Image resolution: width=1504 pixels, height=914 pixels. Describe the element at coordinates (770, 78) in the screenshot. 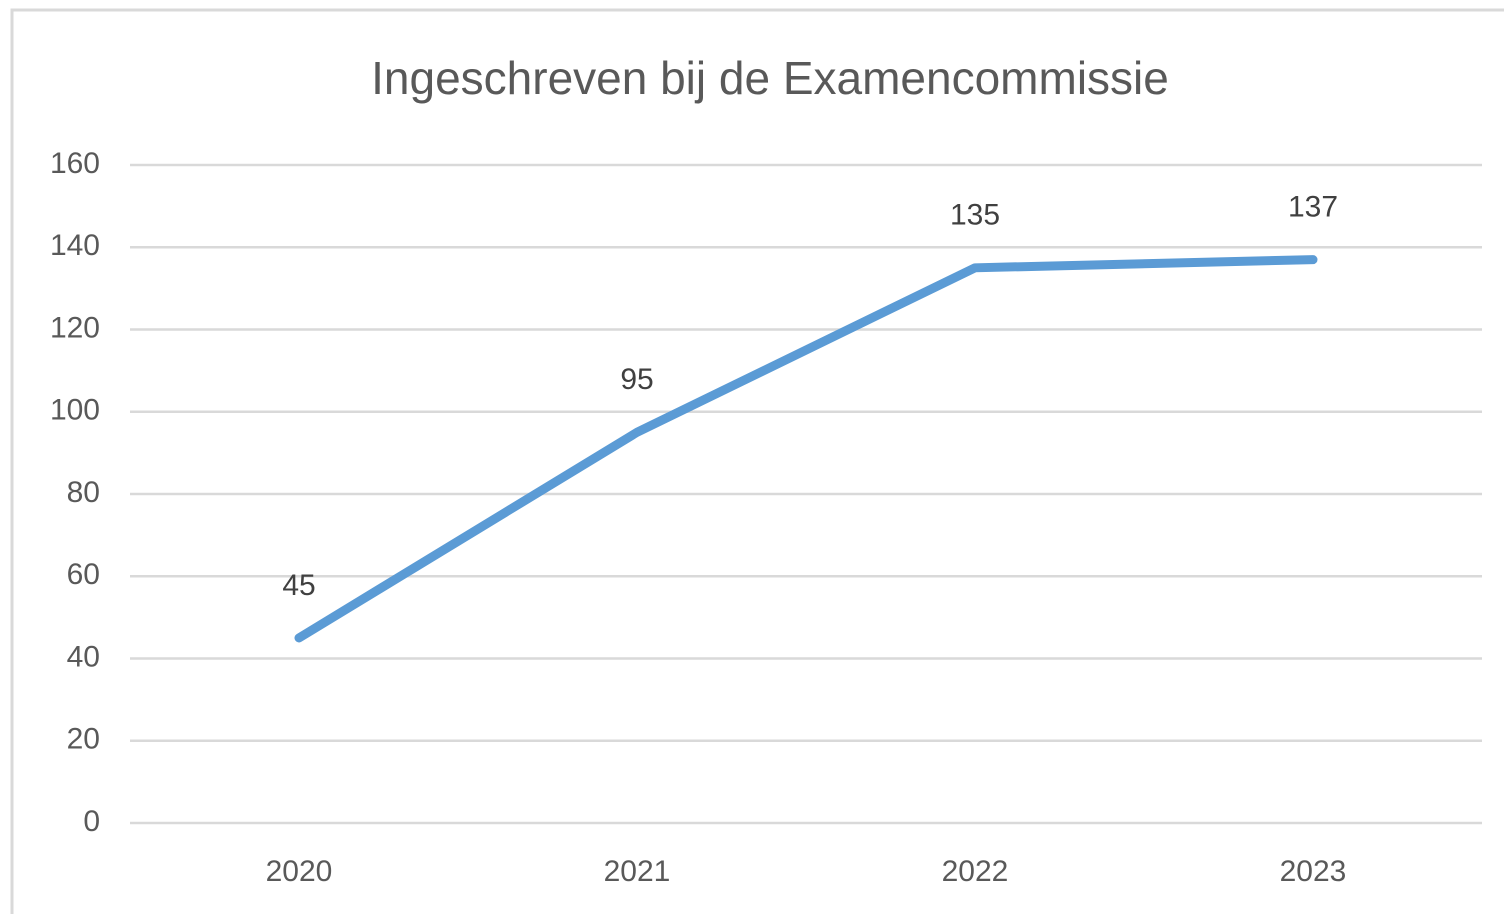

I see `chart-title: Ingeschreven bij de Examencommissie` at that location.